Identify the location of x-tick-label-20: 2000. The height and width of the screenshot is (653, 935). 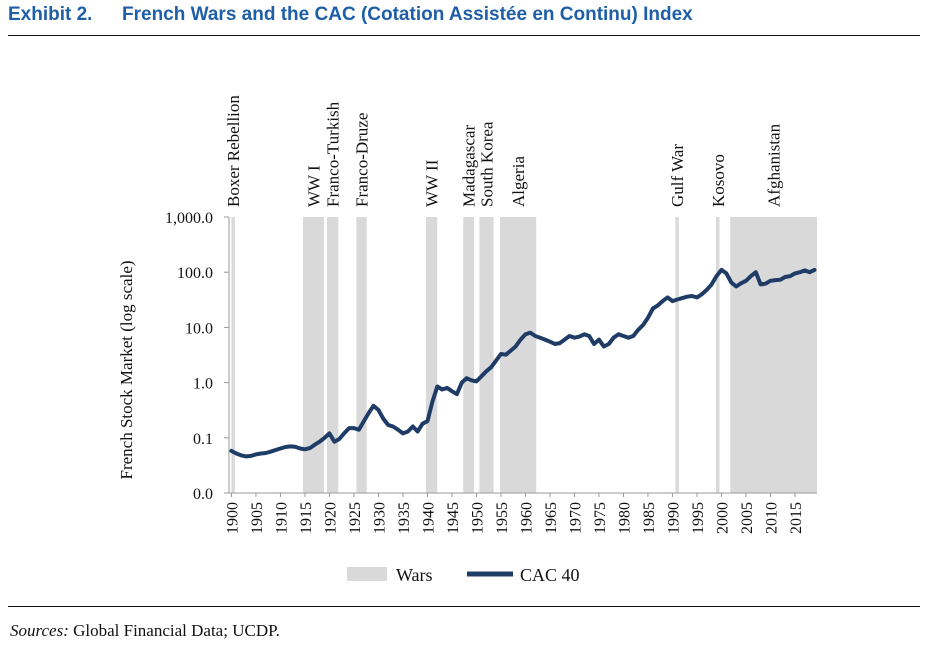
(722, 518).